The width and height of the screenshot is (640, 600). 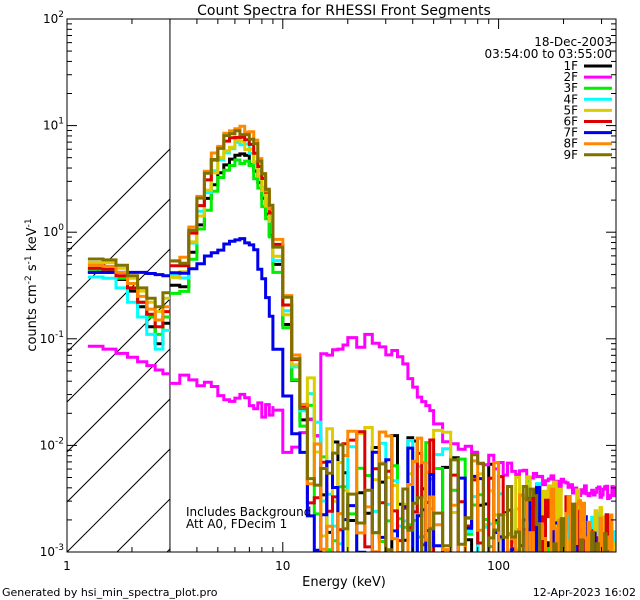 What do you see at coordinates (236, 524) in the screenshot?
I see `annotation-attenuator: Att A0, FDecim 1` at bounding box center [236, 524].